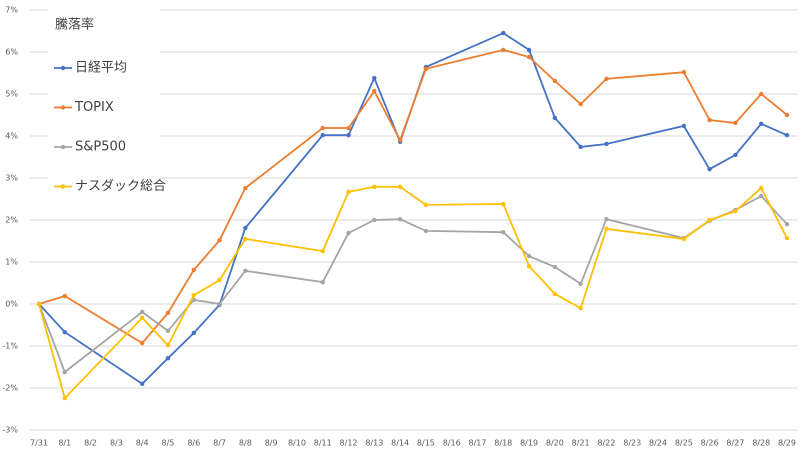 This screenshot has width=800, height=455. I want to click on x-tick-label: 8/26, so click(710, 443).